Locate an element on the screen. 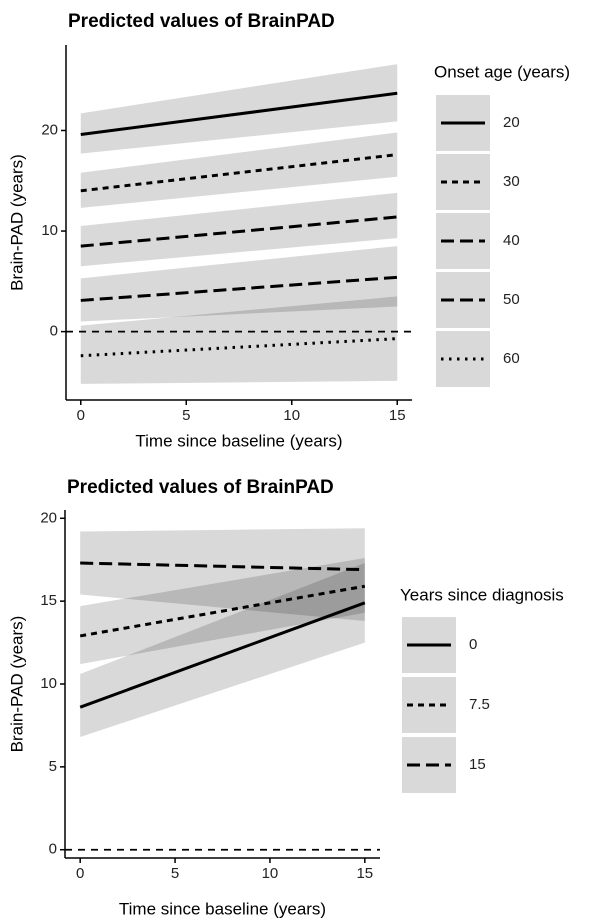 This screenshot has height=921, width=612. legend-label: 7.5 is located at coordinates (479, 704).